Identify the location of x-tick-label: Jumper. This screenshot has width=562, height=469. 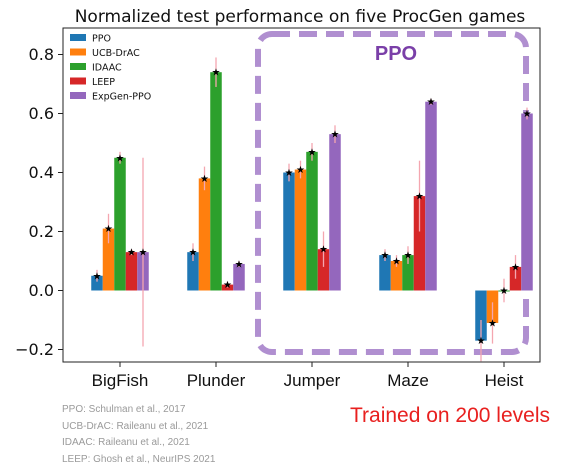
(312, 380).